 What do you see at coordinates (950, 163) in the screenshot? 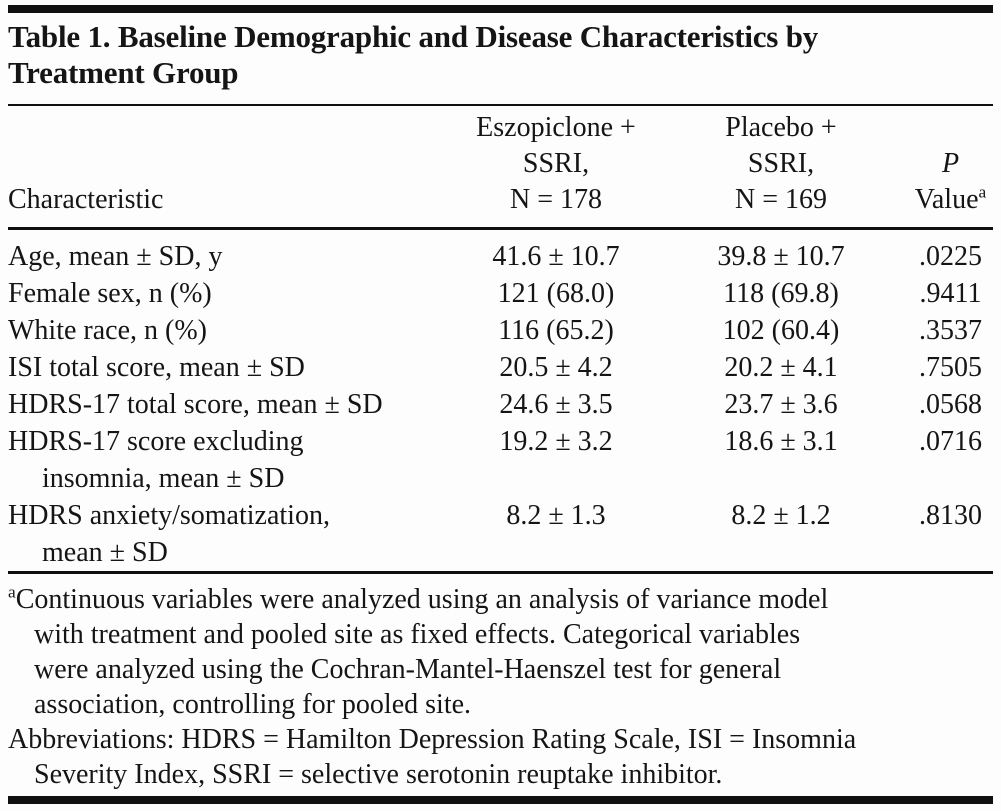
I see `p-header-line1: P` at bounding box center [950, 163].